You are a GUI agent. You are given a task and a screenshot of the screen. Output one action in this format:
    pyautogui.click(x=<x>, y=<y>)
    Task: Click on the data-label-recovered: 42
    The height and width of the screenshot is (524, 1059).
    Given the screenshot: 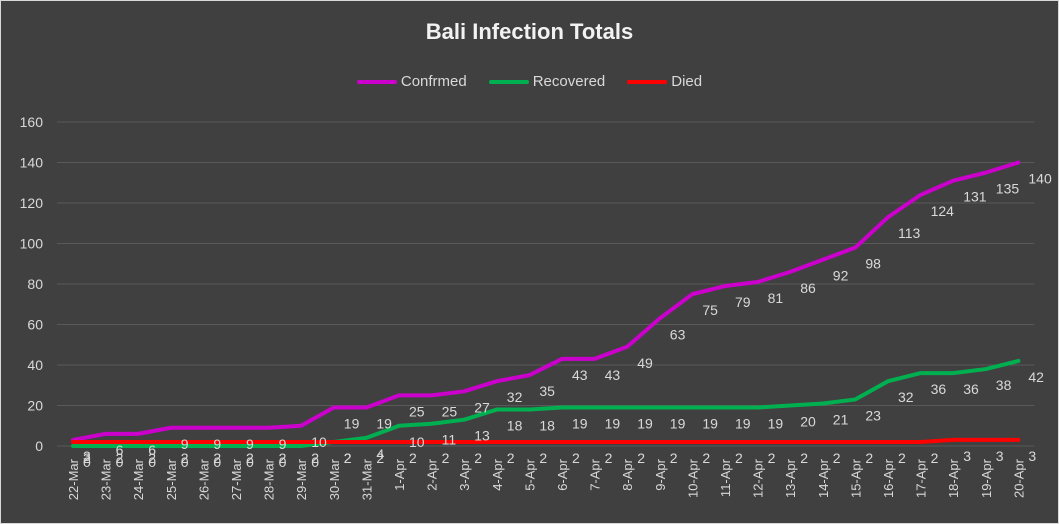 What is the action you would take?
    pyautogui.click(x=1036, y=377)
    